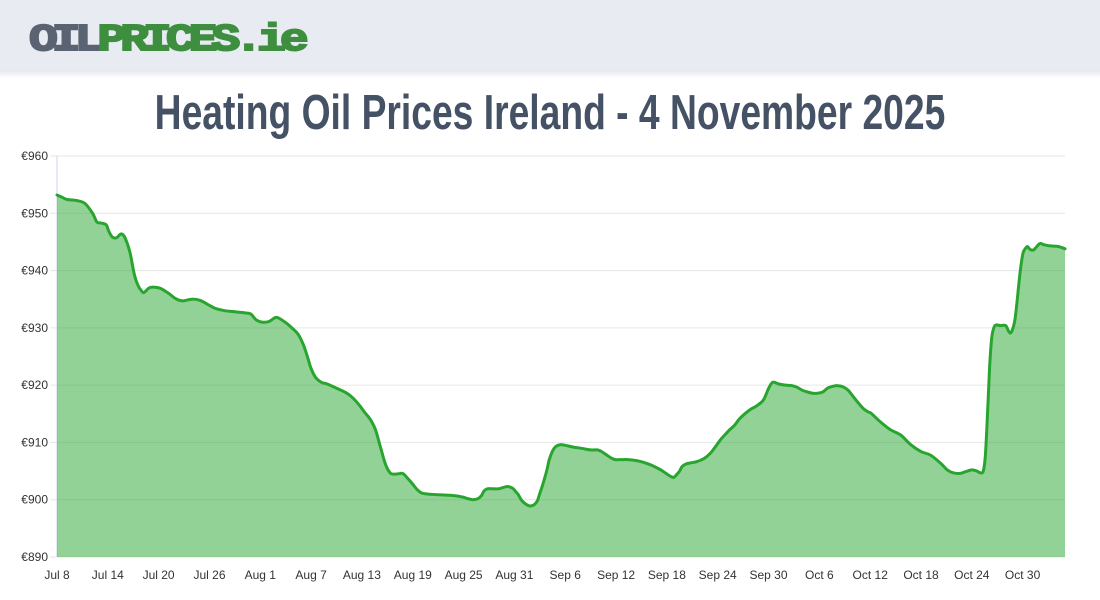 This screenshot has width=1100, height=600. What do you see at coordinates (768, 575) in the screenshot?
I see `svg-text: Sep 30` at bounding box center [768, 575].